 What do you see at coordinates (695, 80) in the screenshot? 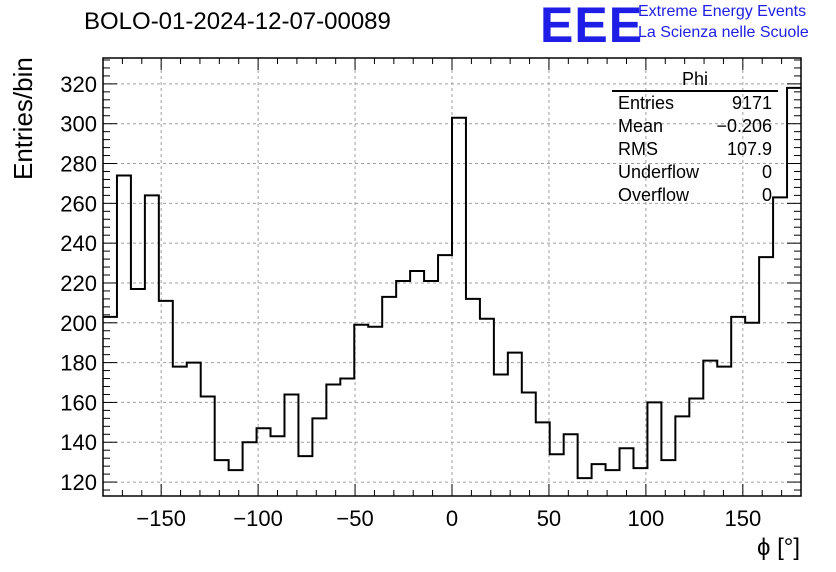
I see `stats-title: Phi` at bounding box center [695, 80].